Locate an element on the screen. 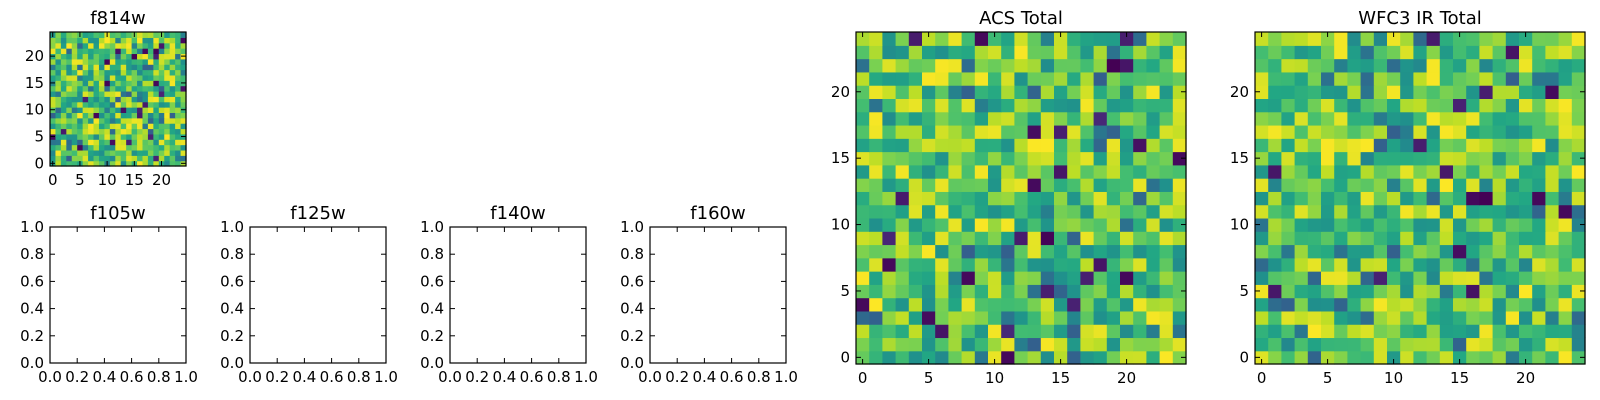  y-tick-label: 10 is located at coordinates (840, 225).